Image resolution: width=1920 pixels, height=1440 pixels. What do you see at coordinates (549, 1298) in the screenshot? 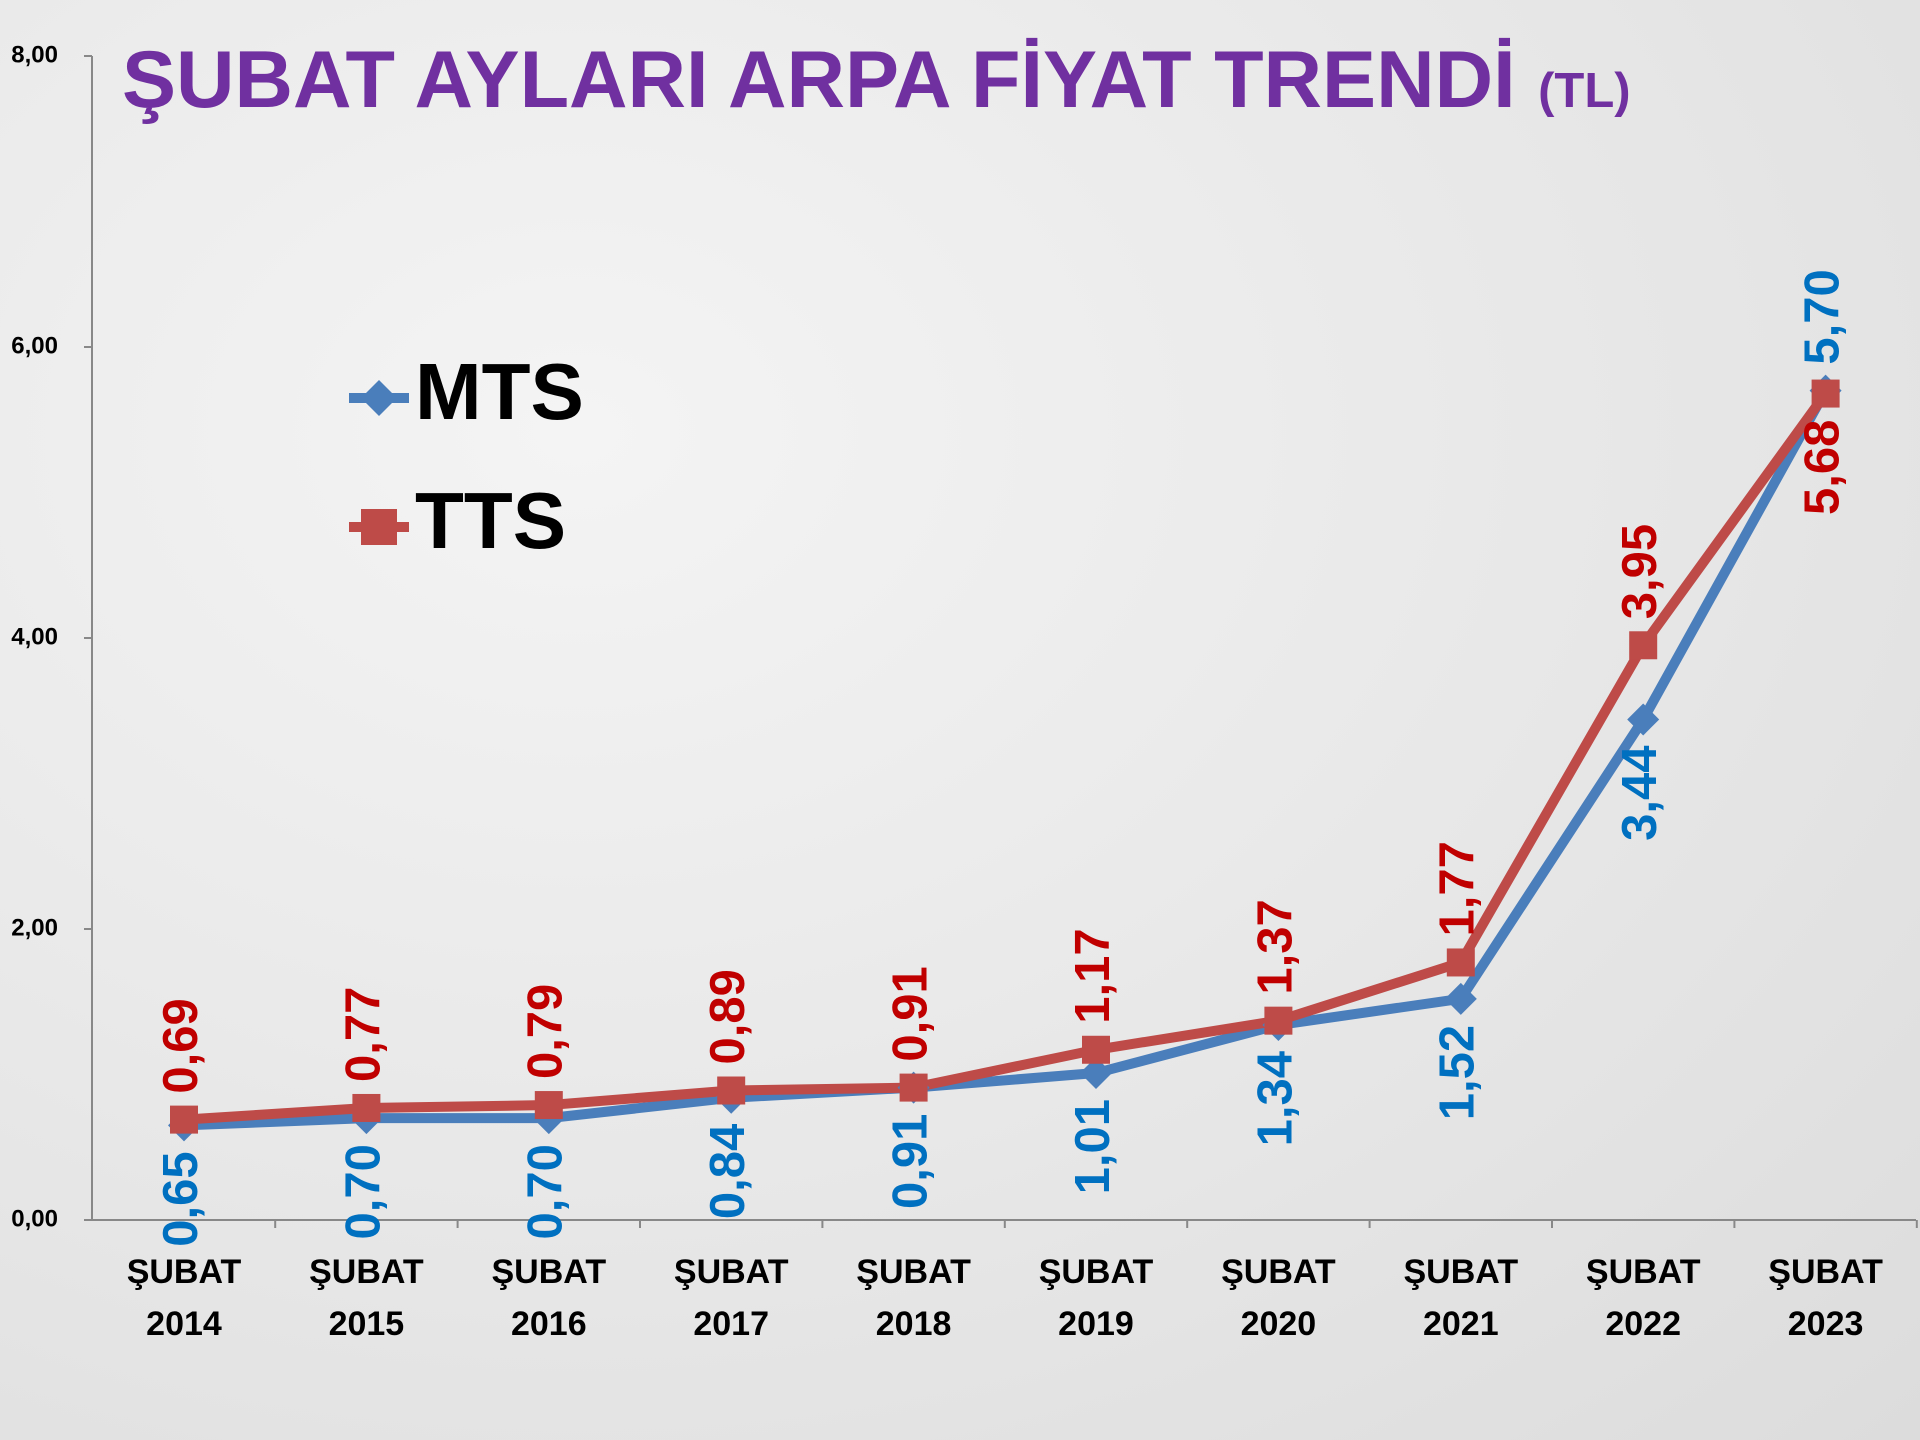
I see `x-tick-label: ŞUBAT 2016` at bounding box center [549, 1298].